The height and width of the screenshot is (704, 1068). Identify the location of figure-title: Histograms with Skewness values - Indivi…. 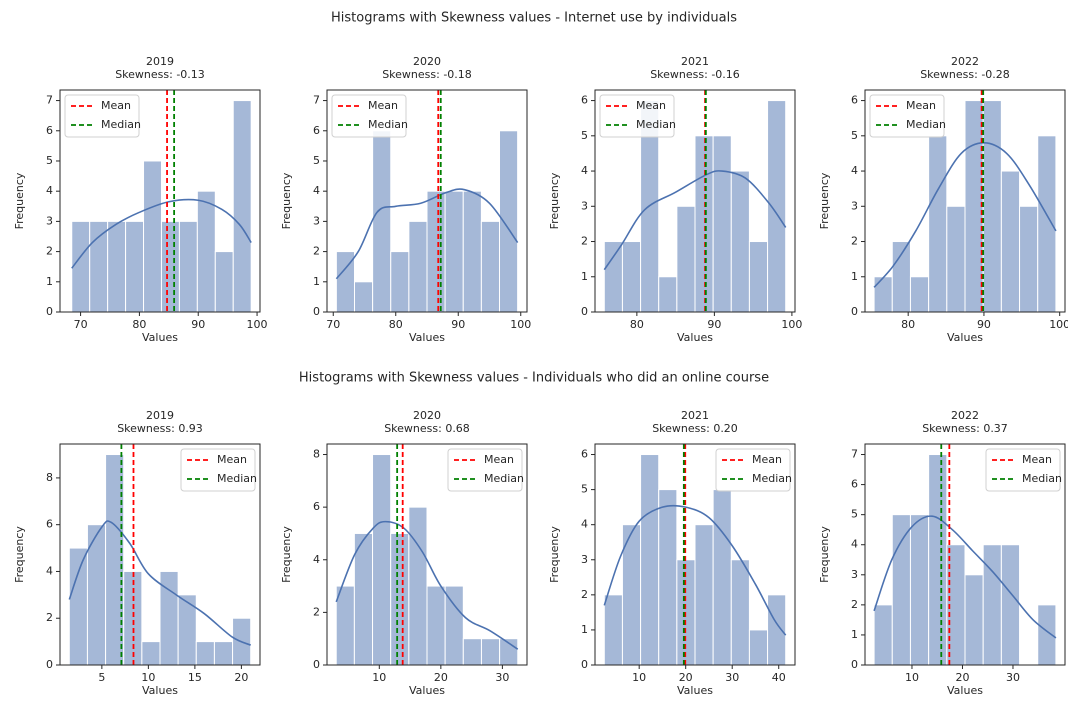
(534, 378).